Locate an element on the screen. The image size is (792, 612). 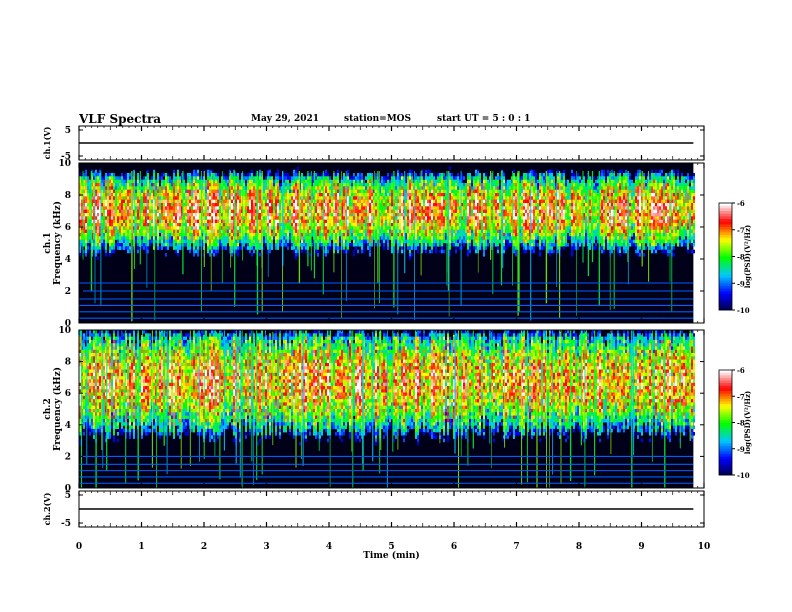
date-label: May 29, 2021 is located at coordinates (285, 119).